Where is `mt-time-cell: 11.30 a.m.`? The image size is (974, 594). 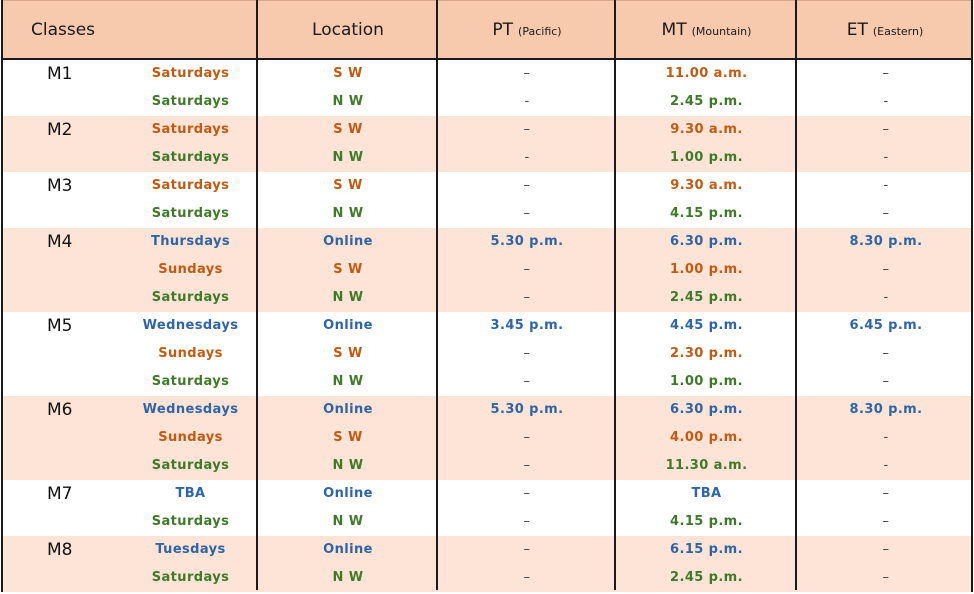
mt-time-cell: 11.30 a.m. is located at coordinates (706, 465).